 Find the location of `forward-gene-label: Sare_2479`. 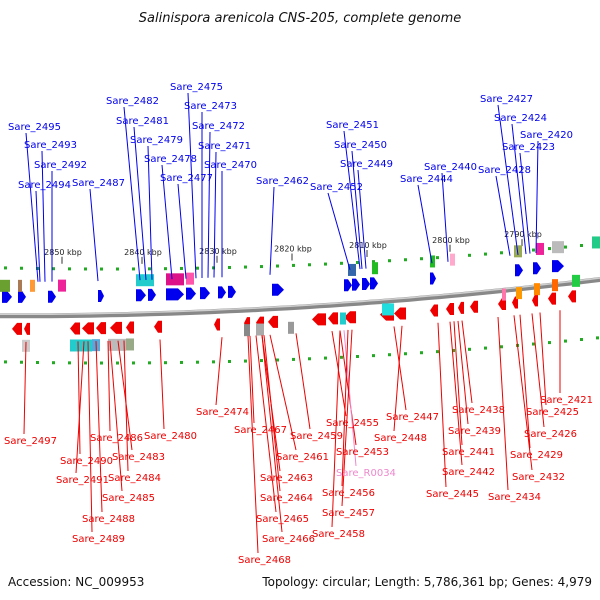

forward-gene-label: Sare_2479 is located at coordinates (156, 140).